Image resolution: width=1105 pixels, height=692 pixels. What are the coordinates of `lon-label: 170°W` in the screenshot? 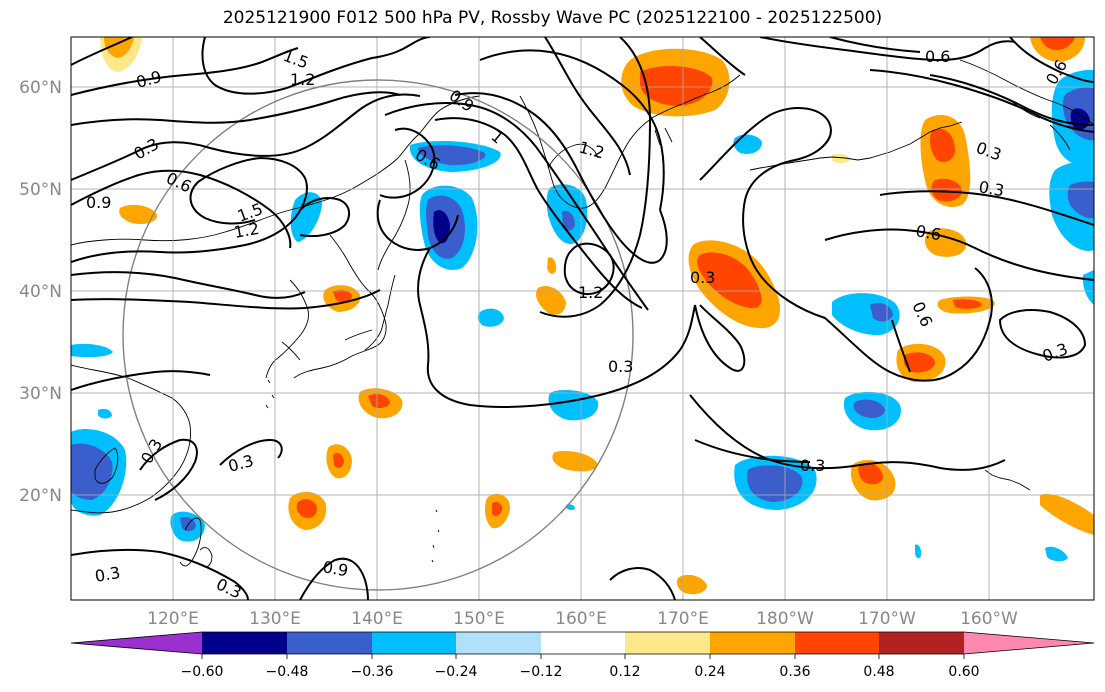 It's located at (887, 619).